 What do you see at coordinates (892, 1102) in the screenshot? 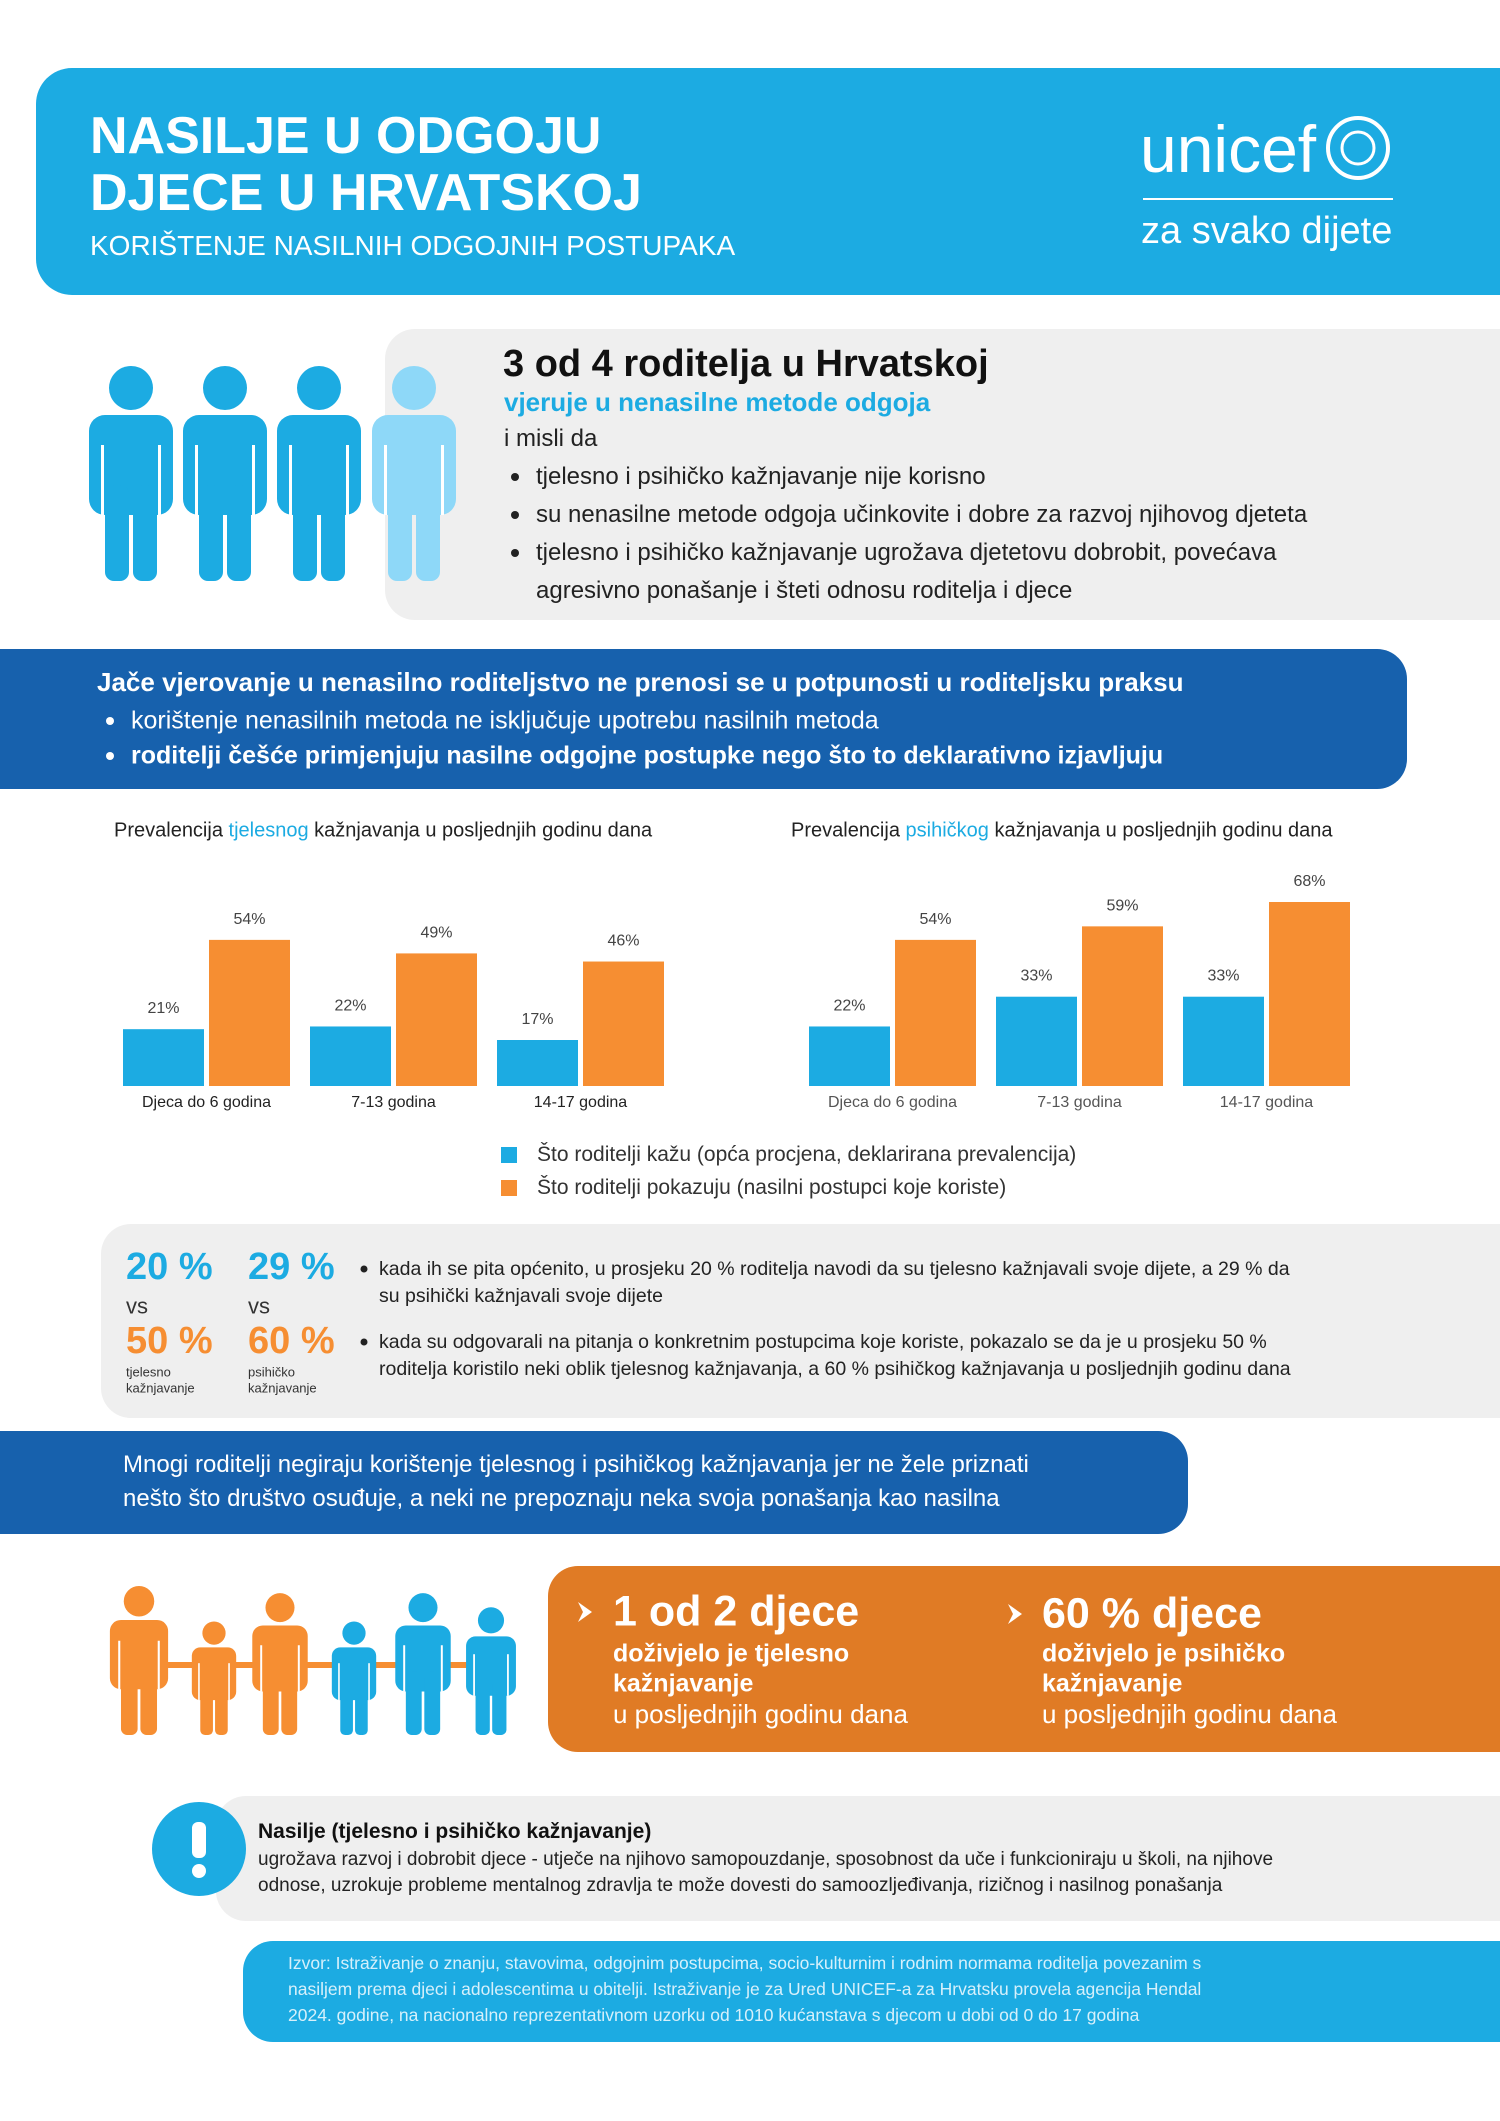
I see `x-tick-label: Djeca do 6 godina` at bounding box center [892, 1102].